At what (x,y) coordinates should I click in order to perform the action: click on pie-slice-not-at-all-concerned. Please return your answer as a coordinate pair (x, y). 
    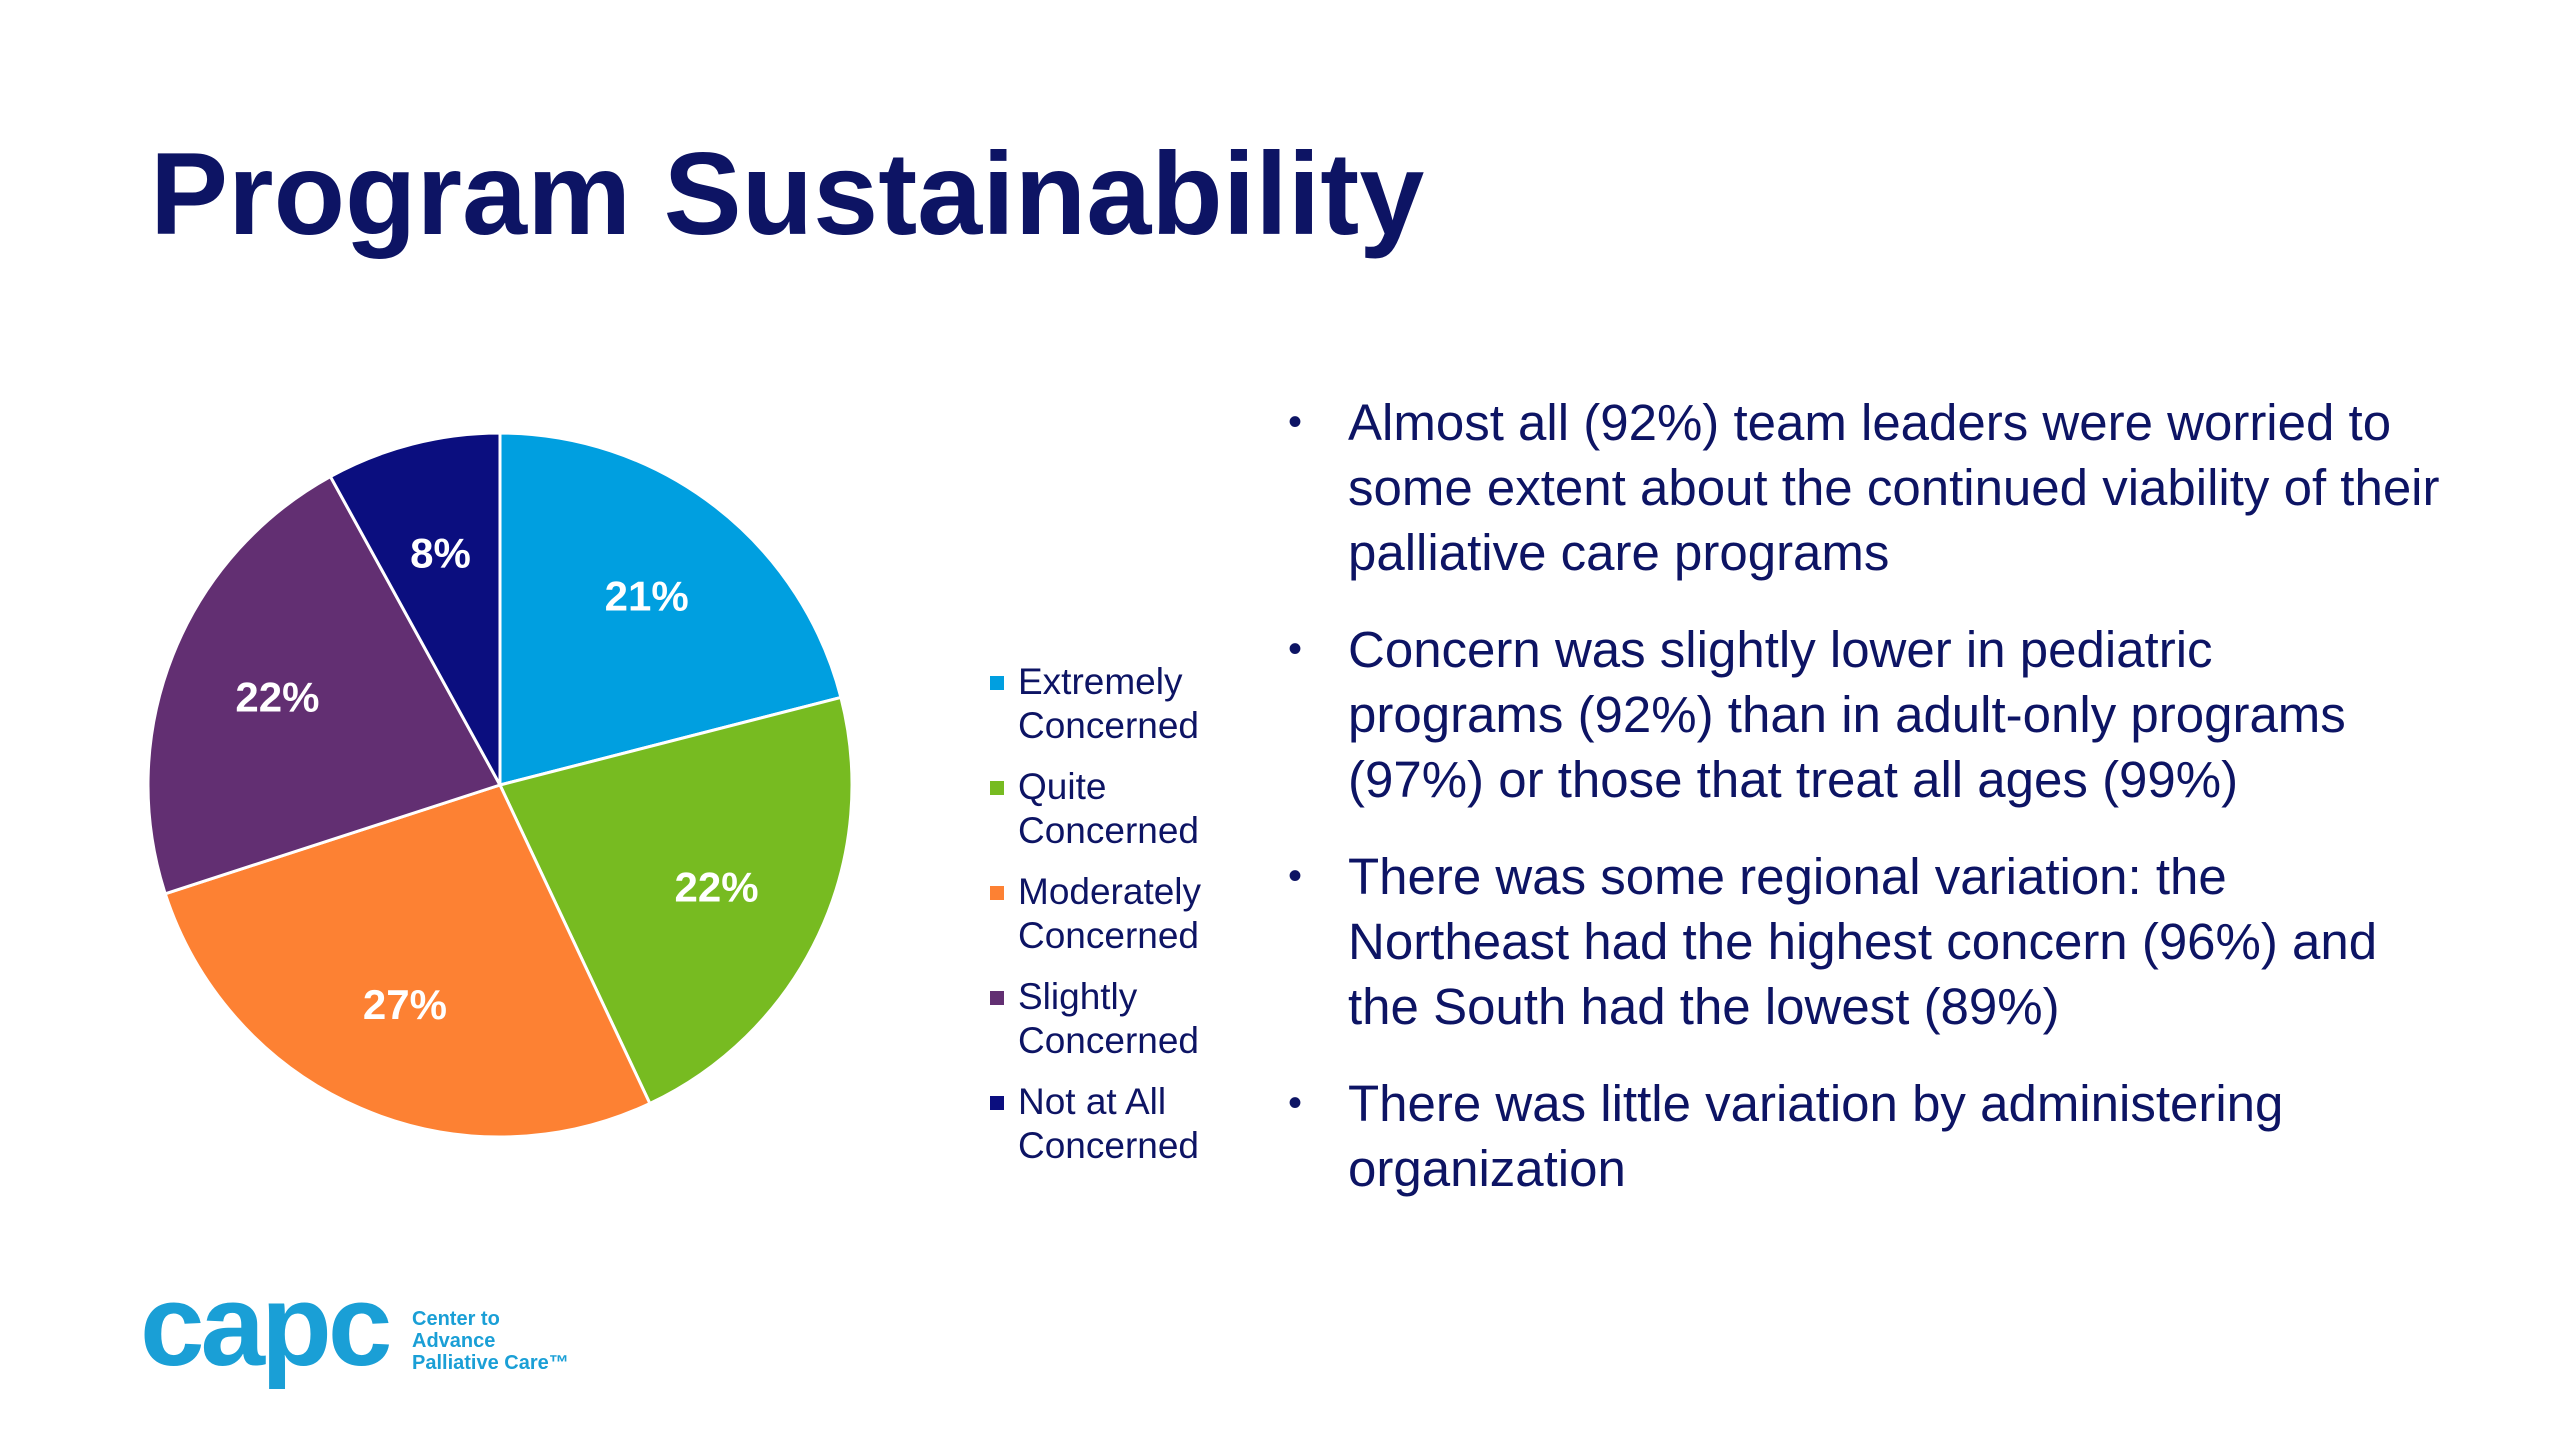
    Looking at the image, I should click on (415, 608).